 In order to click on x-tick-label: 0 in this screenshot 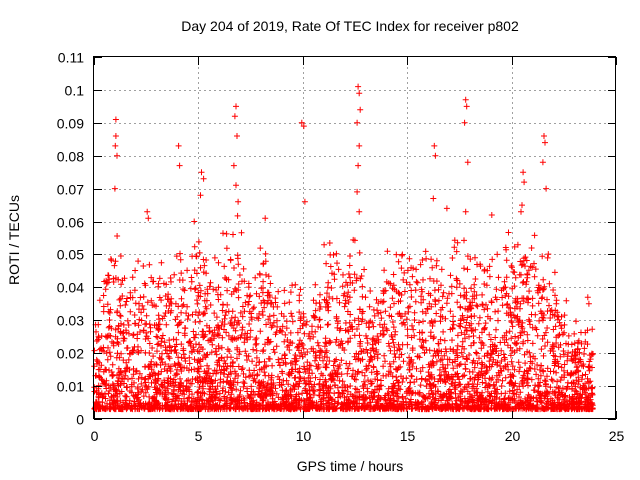, I will do `click(95, 436)`.